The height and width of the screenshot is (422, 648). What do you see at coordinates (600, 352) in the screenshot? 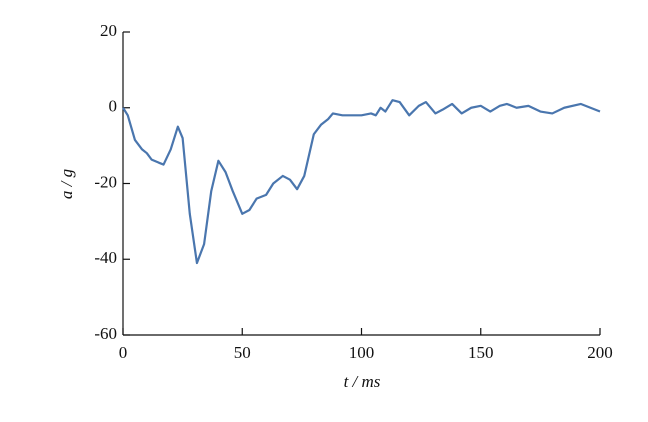
I see `x-tick-label: 200` at bounding box center [600, 352].